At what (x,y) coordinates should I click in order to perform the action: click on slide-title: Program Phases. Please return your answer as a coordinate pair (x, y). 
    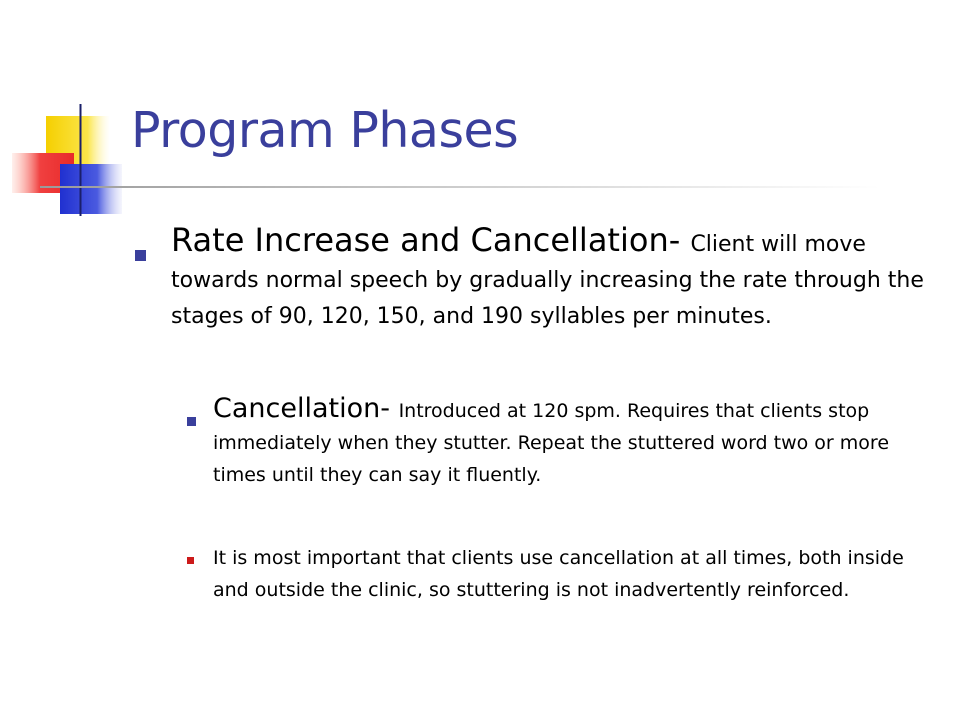
    Looking at the image, I should click on (325, 130).